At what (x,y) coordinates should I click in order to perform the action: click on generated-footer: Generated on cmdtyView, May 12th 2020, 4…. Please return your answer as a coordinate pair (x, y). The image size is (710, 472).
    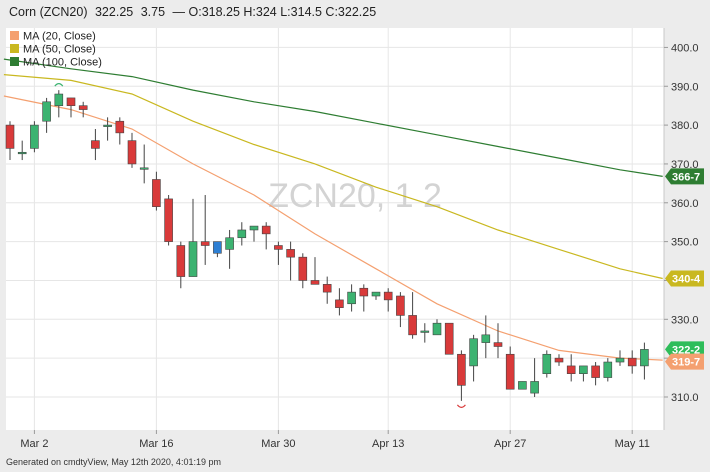
    Looking at the image, I should click on (113, 462).